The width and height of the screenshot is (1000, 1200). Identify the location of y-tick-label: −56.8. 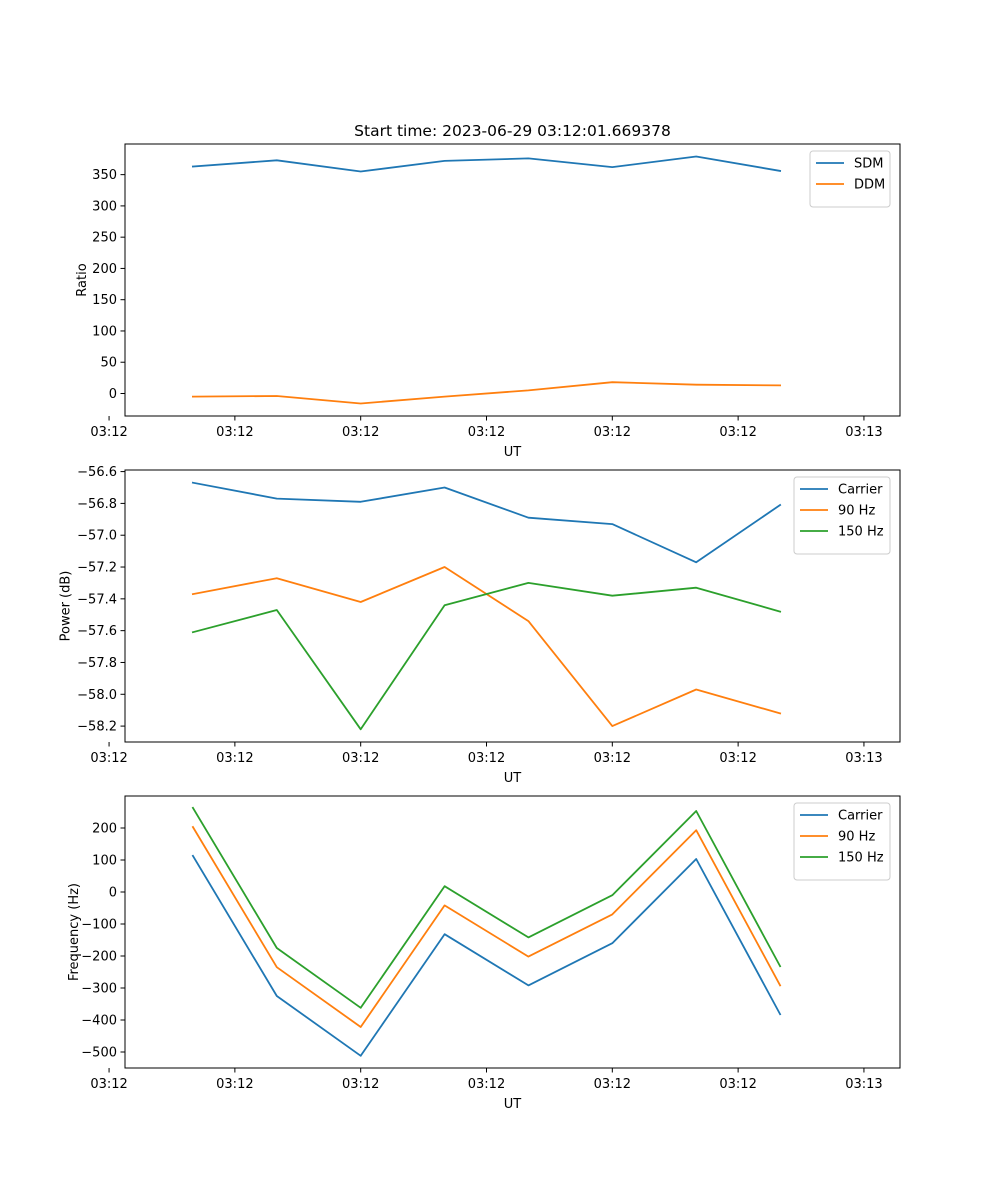
(97, 504).